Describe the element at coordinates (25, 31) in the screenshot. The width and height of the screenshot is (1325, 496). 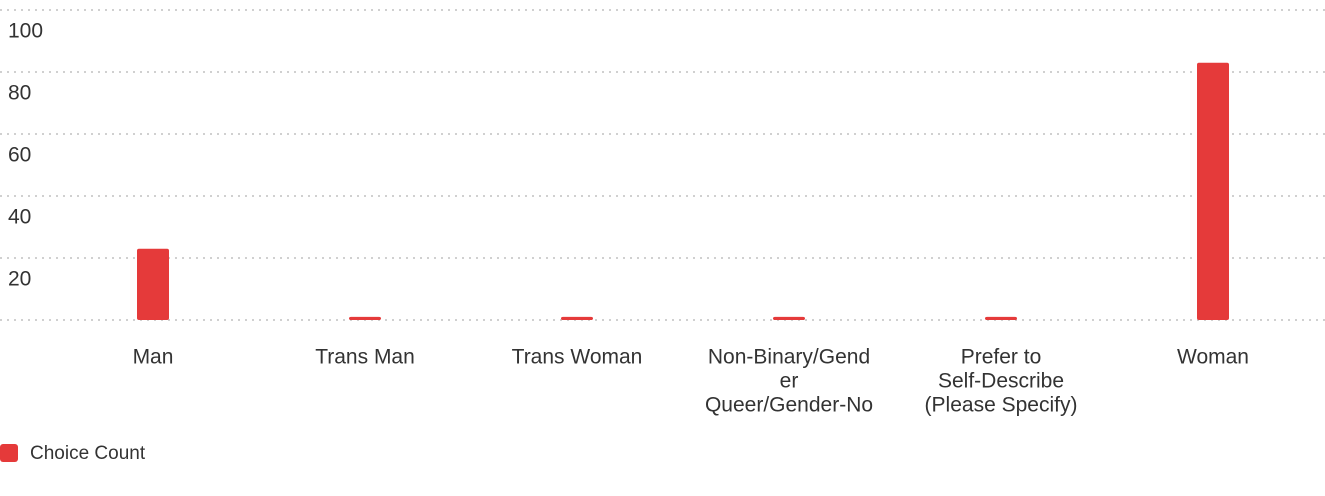
I see `y-tick-label: 100` at that location.